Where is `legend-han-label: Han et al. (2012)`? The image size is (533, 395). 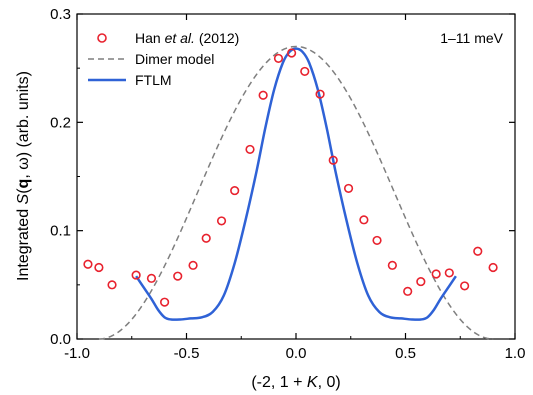 legend-han-label: Han et al. (2012) is located at coordinates (187, 38).